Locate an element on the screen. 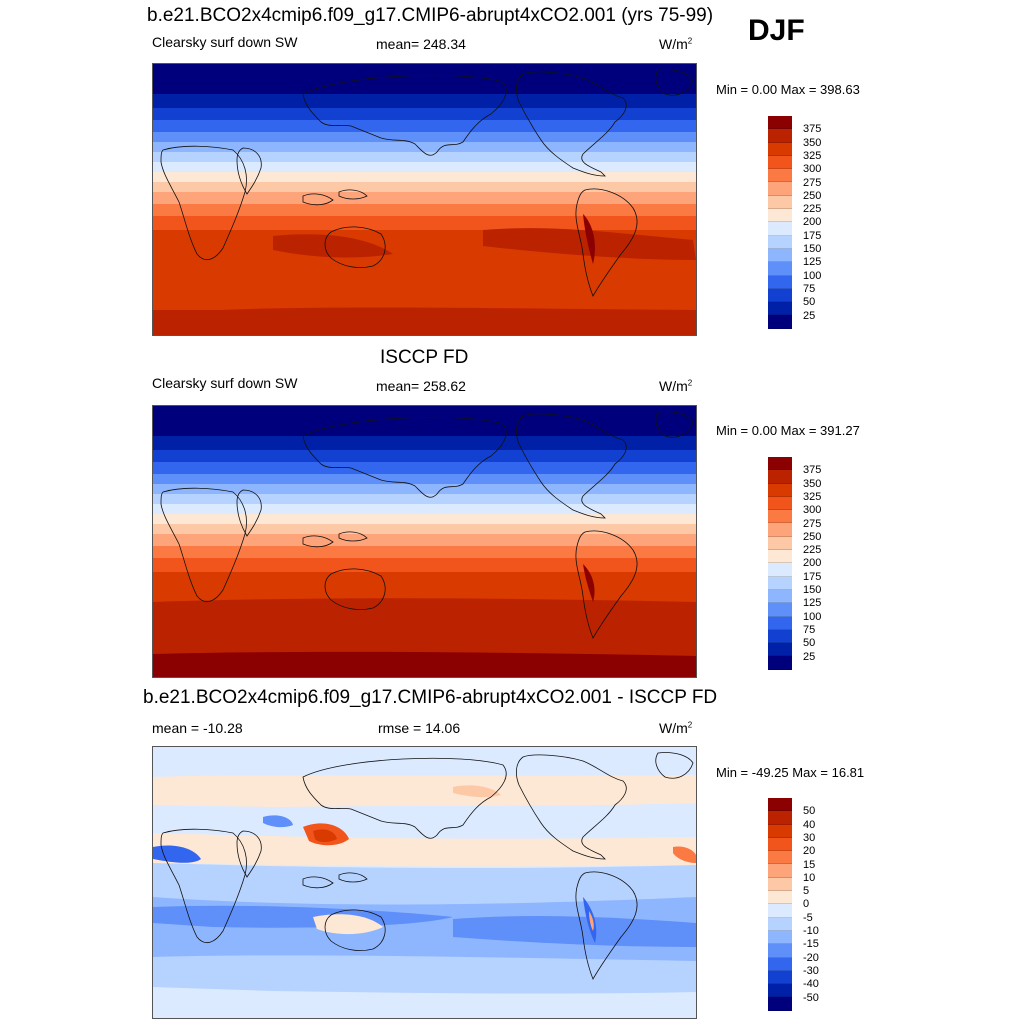  panel3-map is located at coordinates (424, 882).